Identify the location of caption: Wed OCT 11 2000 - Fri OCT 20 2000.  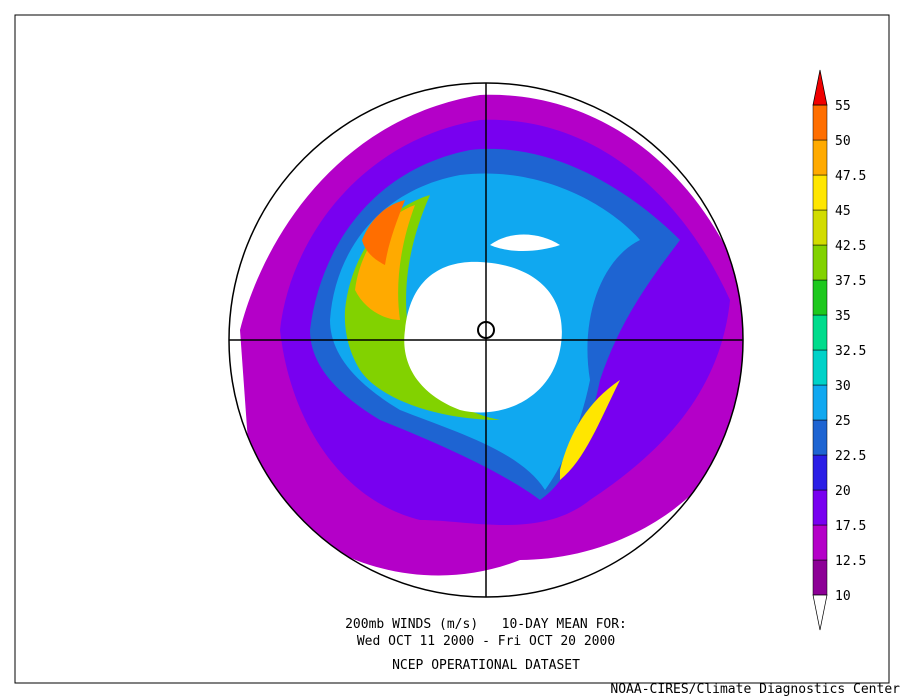
(486, 641).